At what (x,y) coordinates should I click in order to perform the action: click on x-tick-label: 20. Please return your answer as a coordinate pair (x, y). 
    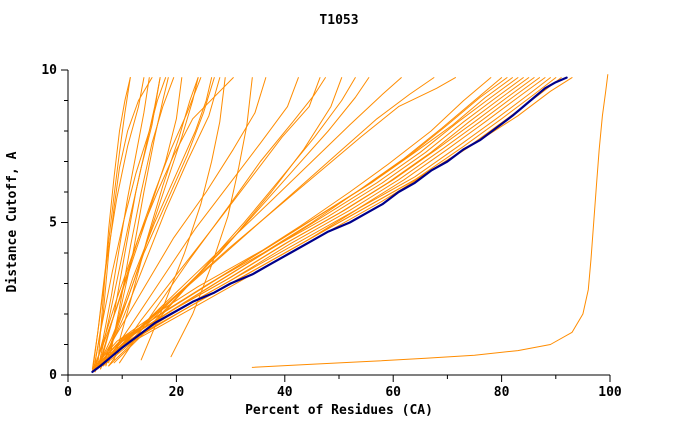
    Looking at the image, I should click on (177, 392).